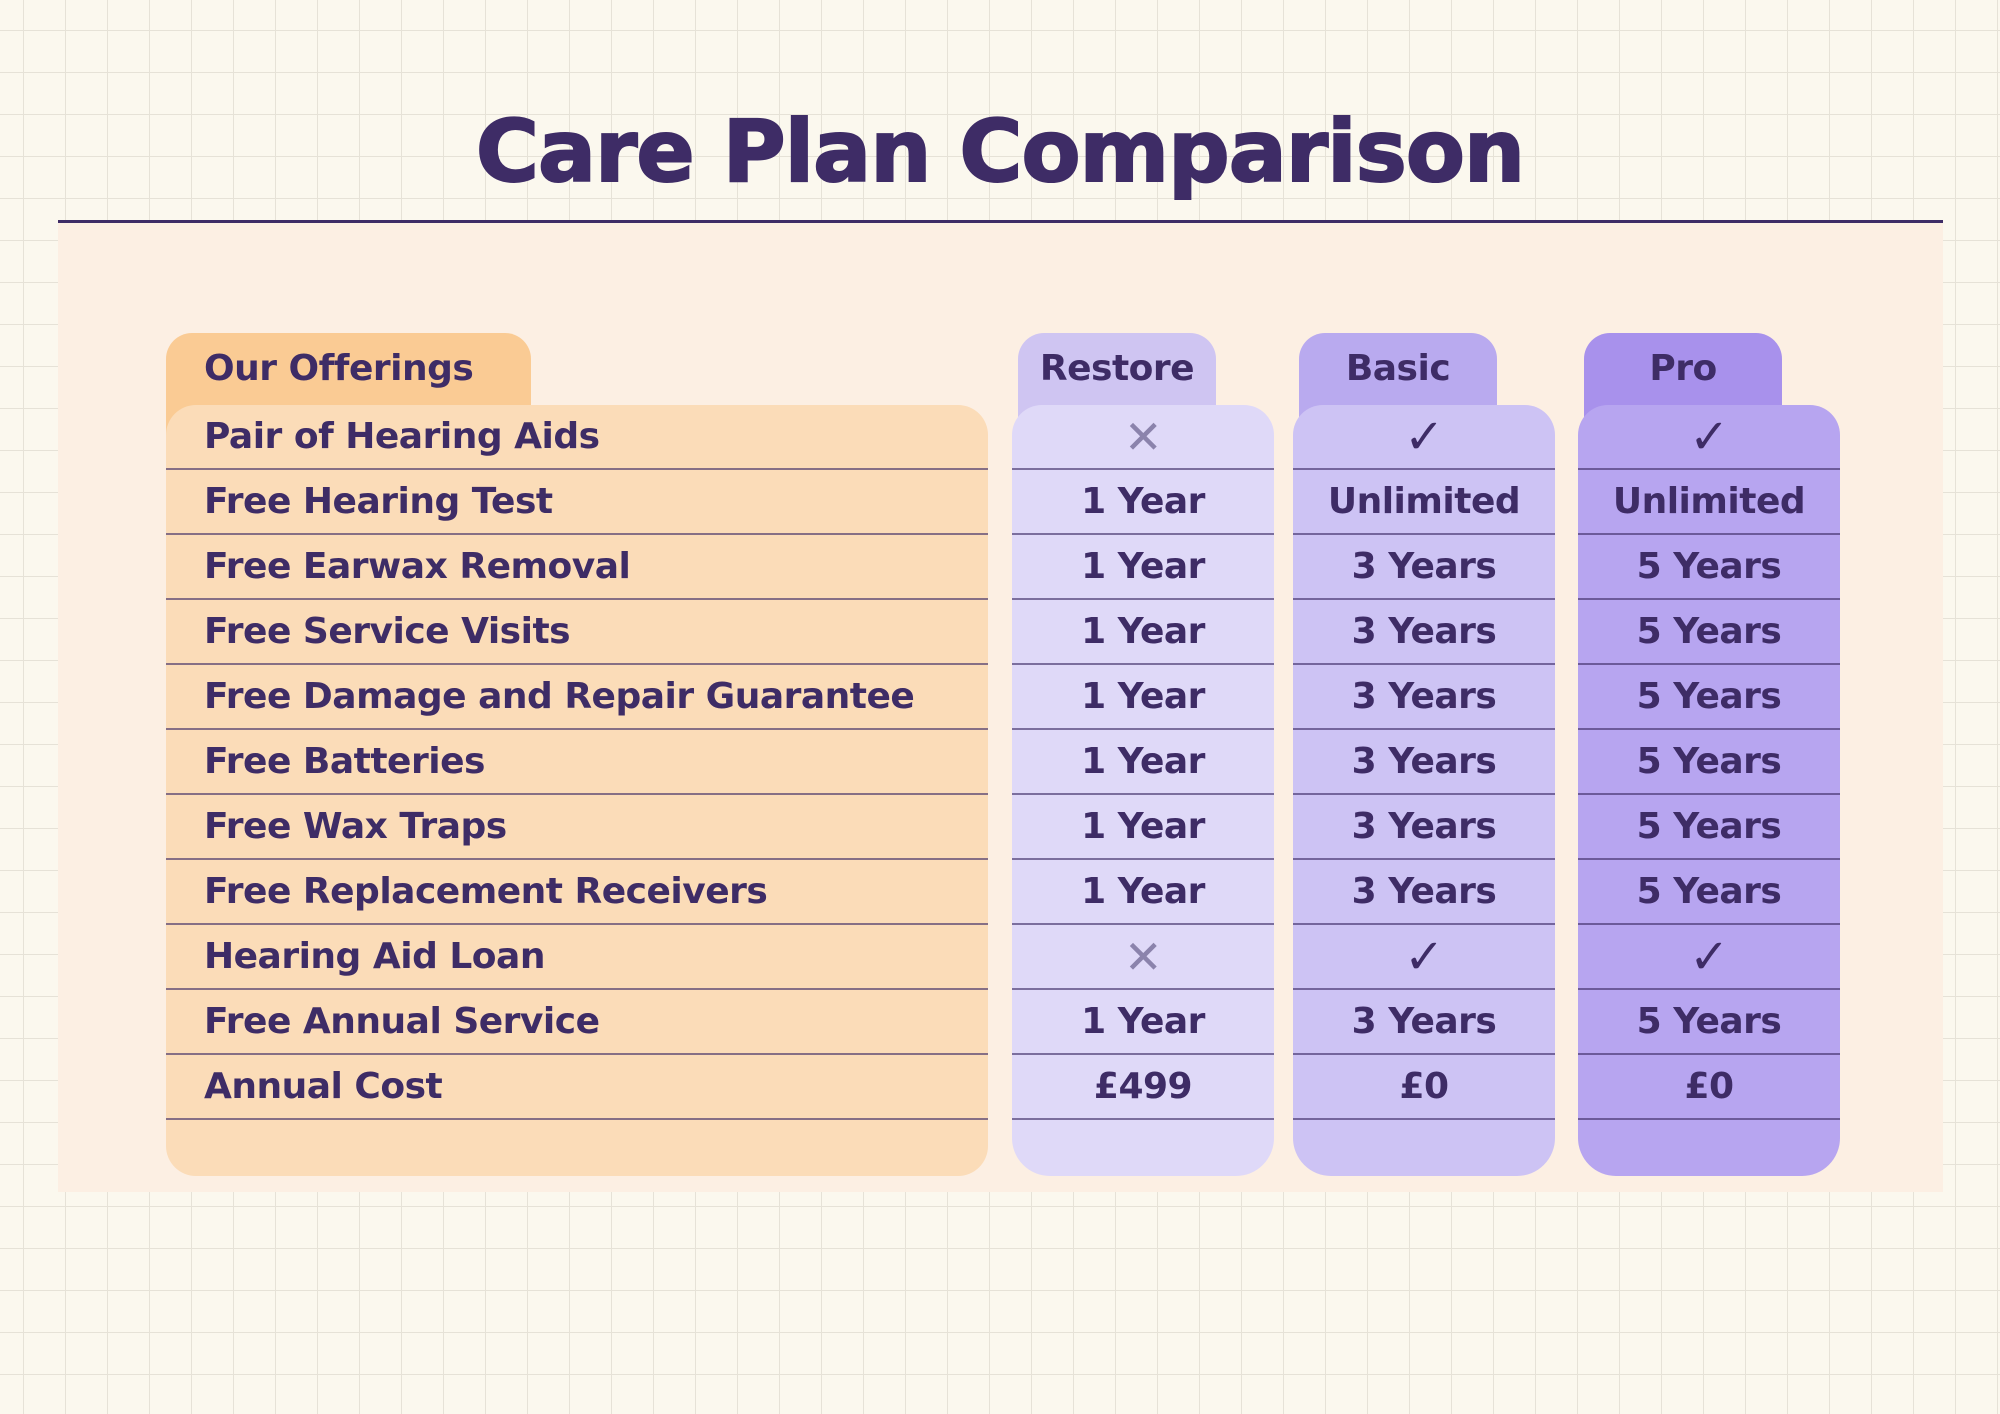 This screenshot has width=2000, height=1414. I want to click on offering-row: Annual Cost, so click(577, 1087).